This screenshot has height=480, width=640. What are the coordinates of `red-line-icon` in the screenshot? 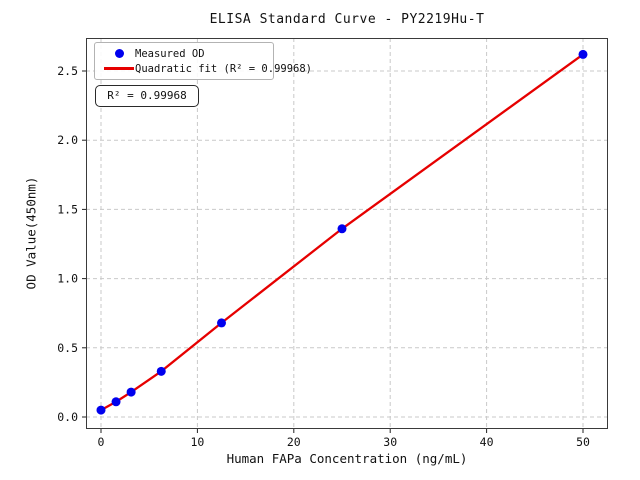 It's located at (119, 68).